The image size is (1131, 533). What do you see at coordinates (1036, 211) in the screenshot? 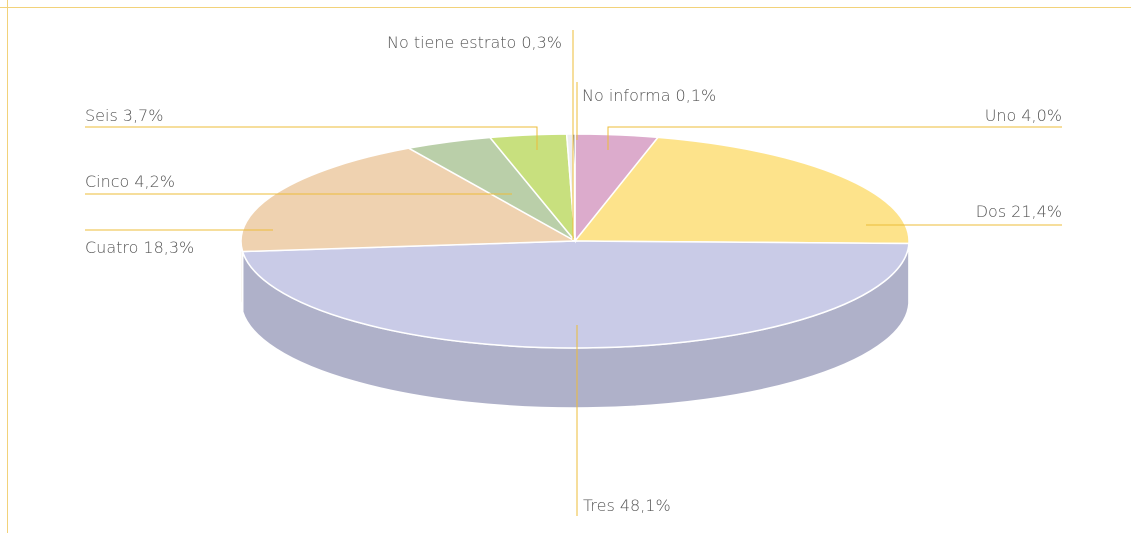
I see `value-label: 21,4%` at bounding box center [1036, 211].